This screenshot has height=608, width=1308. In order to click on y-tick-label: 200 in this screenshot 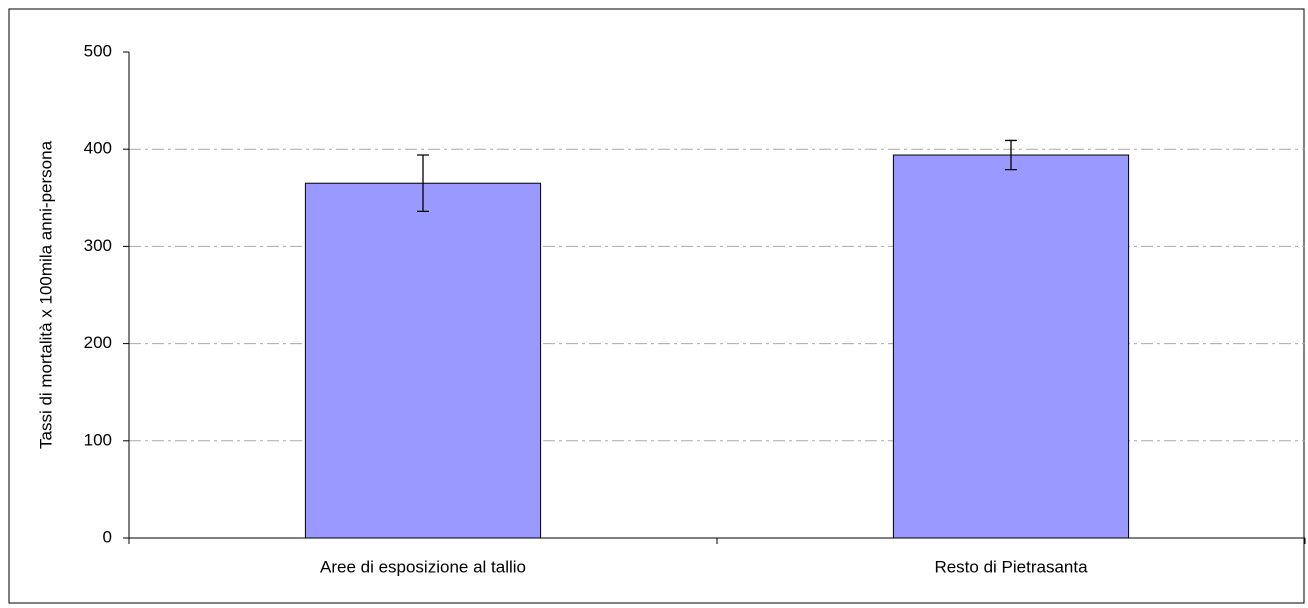, I will do `click(98, 342)`.